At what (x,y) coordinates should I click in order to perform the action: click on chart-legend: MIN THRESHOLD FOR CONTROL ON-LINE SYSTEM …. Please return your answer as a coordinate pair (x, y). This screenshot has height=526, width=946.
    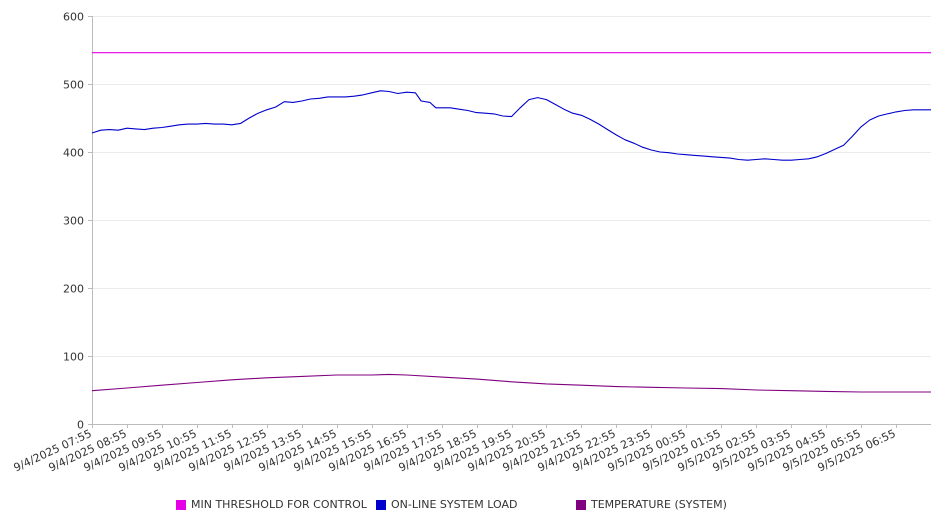
    Looking at the image, I should click on (473, 506).